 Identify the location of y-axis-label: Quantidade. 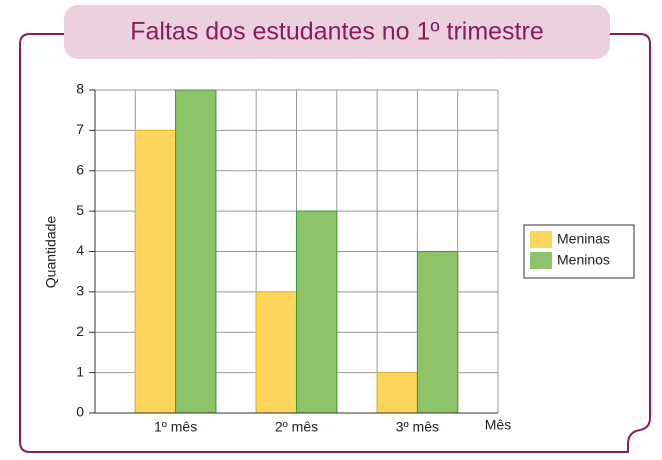
(51, 252).